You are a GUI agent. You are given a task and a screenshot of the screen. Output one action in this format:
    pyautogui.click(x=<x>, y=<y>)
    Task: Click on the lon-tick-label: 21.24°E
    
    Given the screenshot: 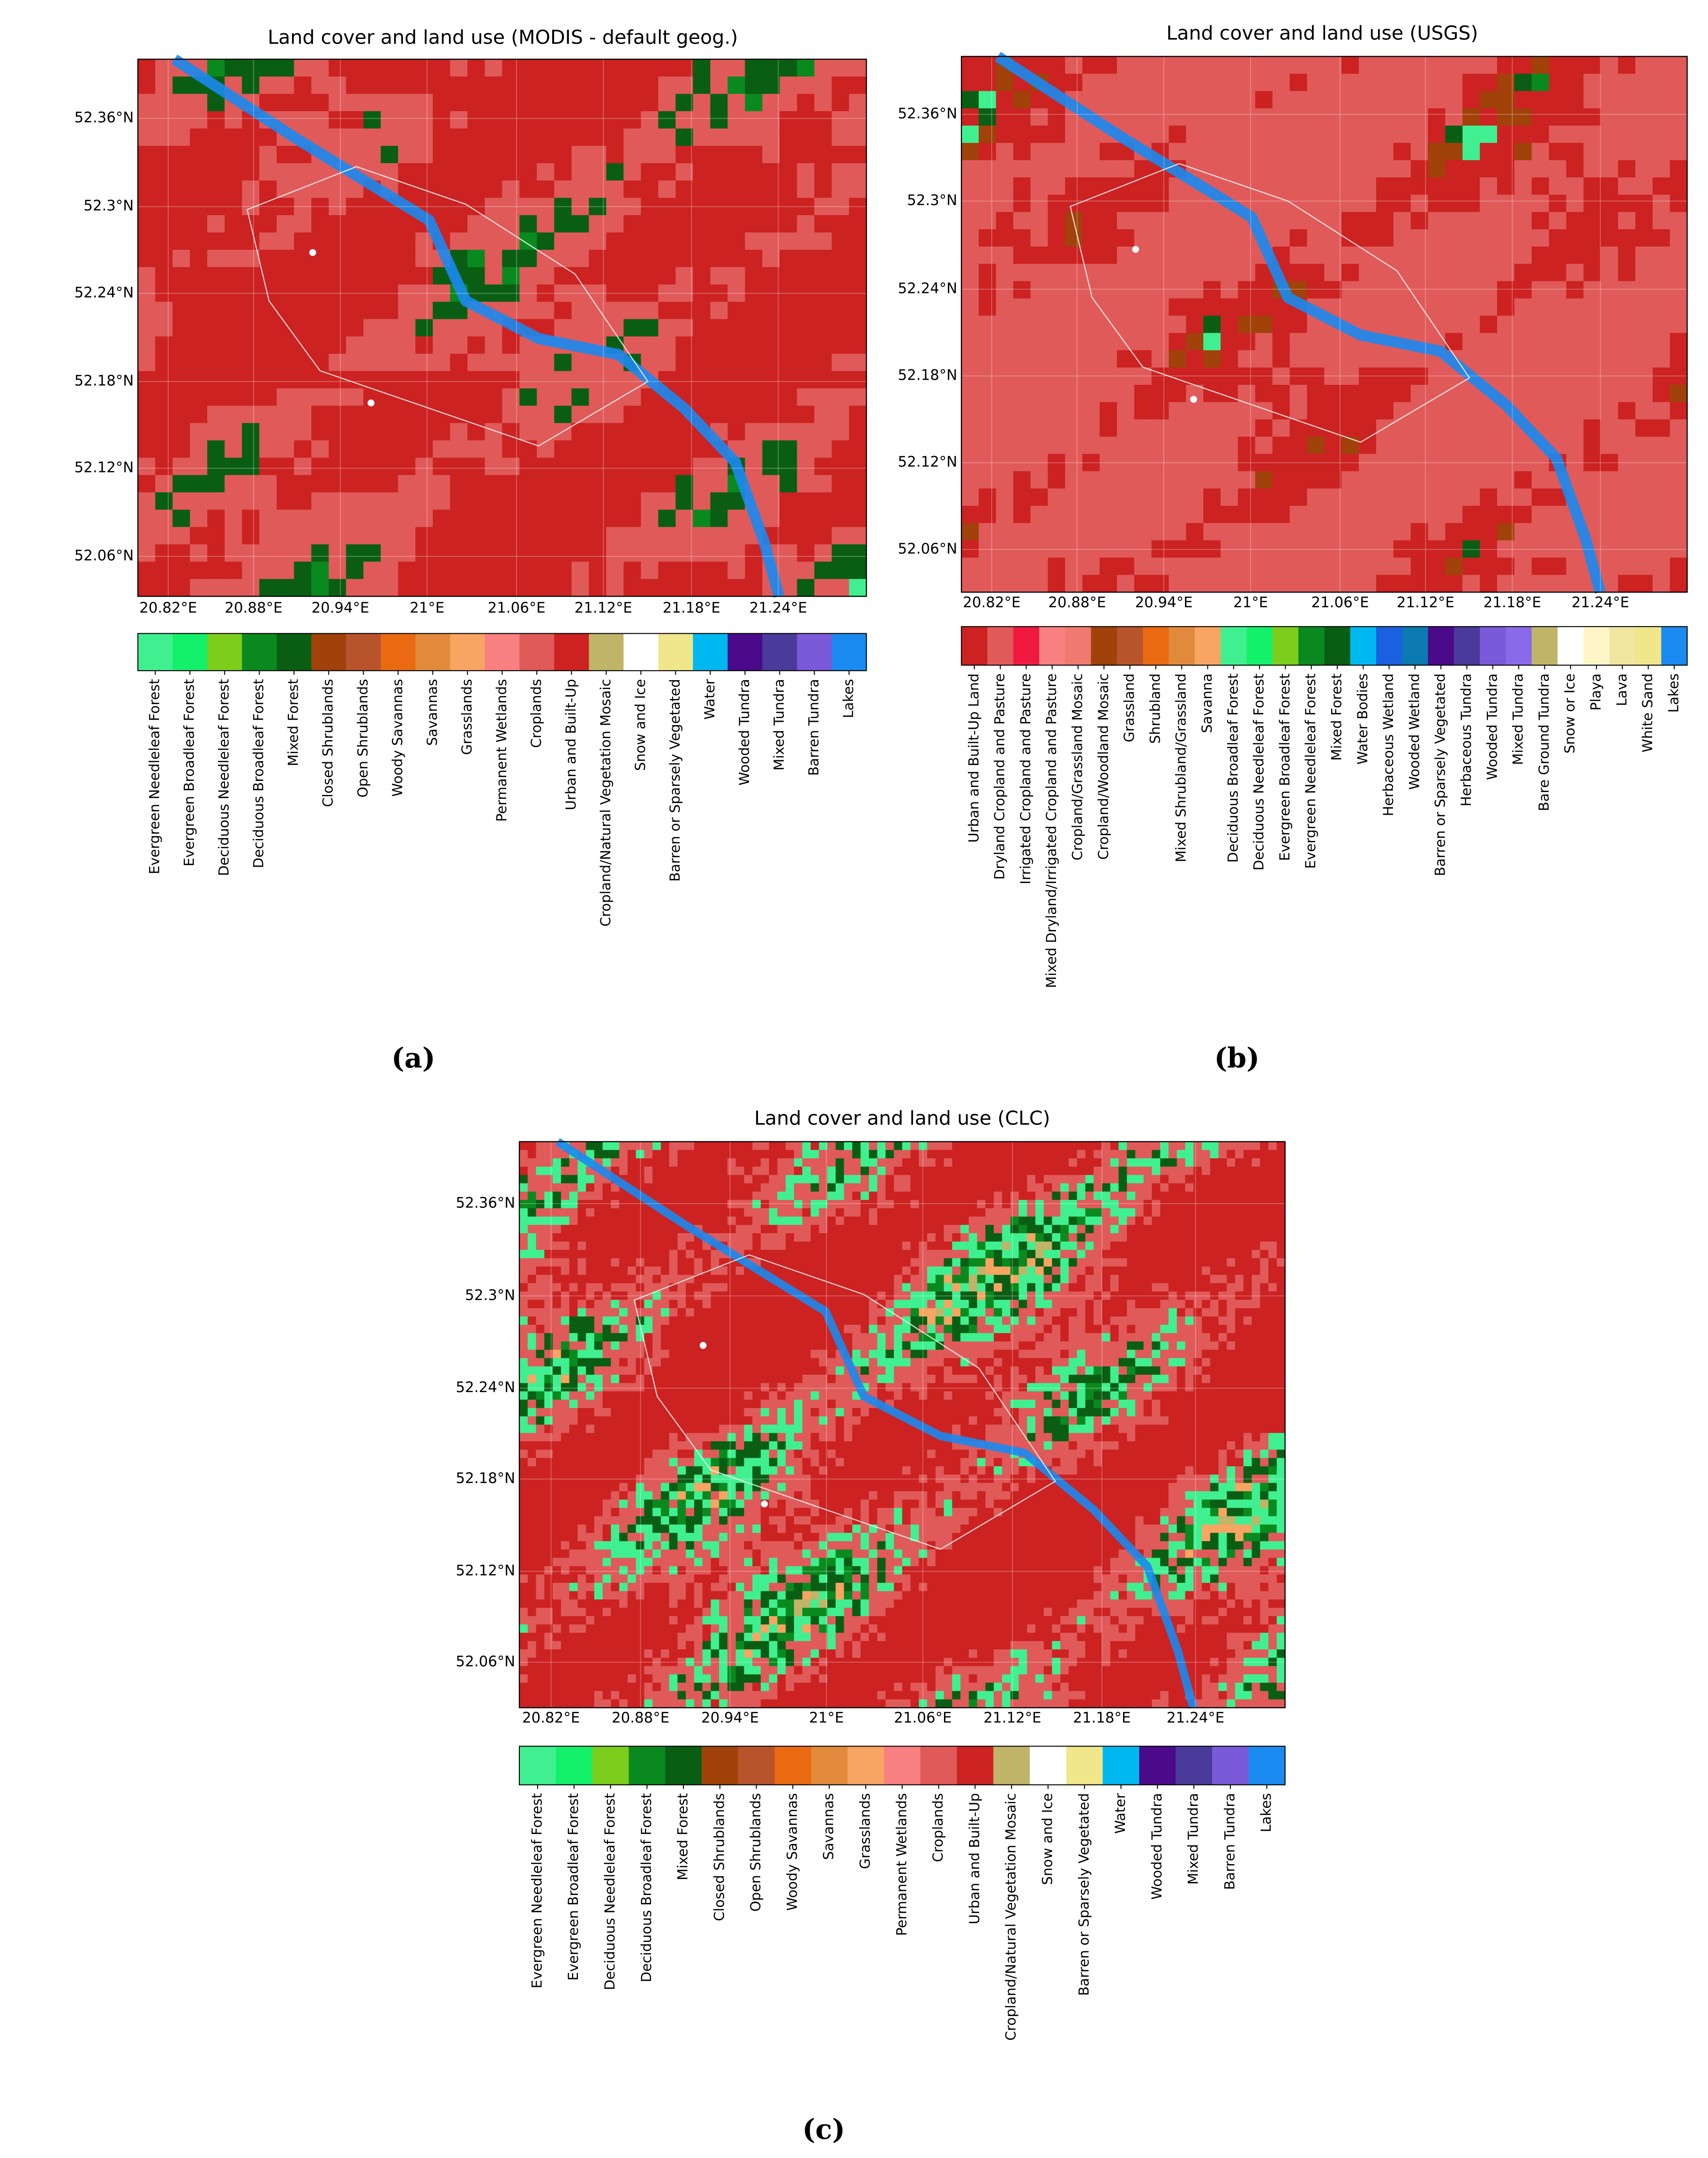 What is the action you would take?
    pyautogui.click(x=778, y=607)
    